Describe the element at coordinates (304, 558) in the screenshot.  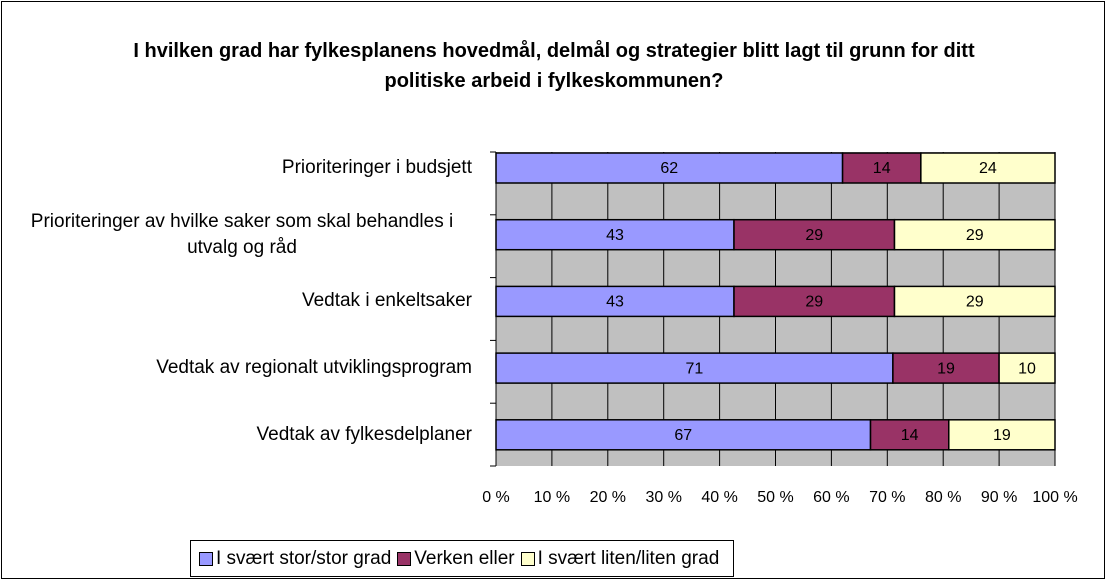
I see `legend-label: I svært stor/stor grad` at that location.